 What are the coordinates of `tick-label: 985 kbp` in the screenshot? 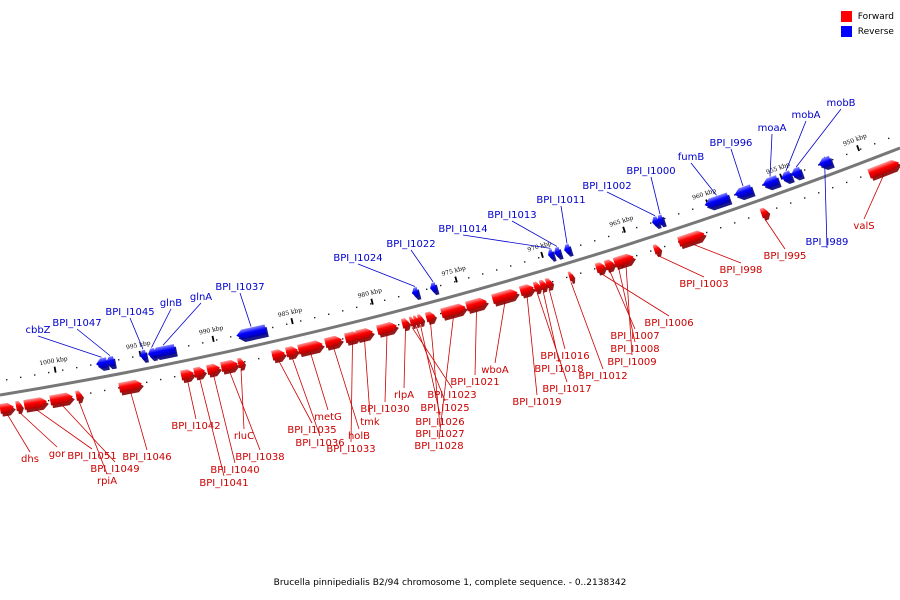 It's located at (290, 313).